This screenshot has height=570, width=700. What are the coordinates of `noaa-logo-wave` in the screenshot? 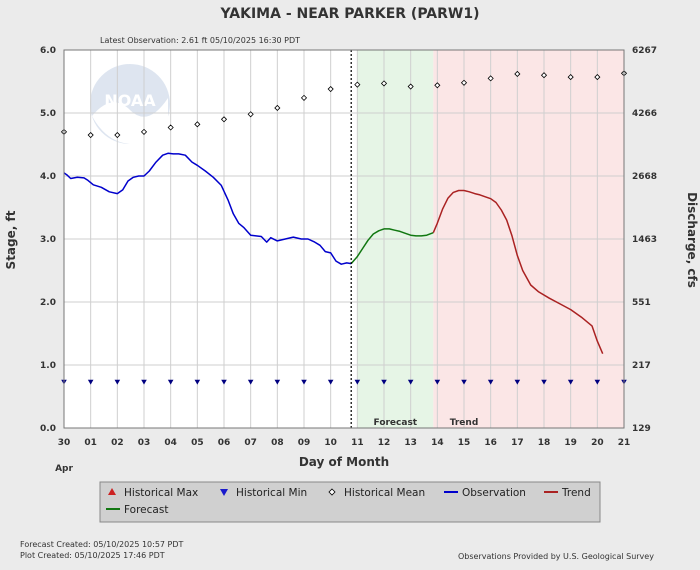 It's located at (130, 121).